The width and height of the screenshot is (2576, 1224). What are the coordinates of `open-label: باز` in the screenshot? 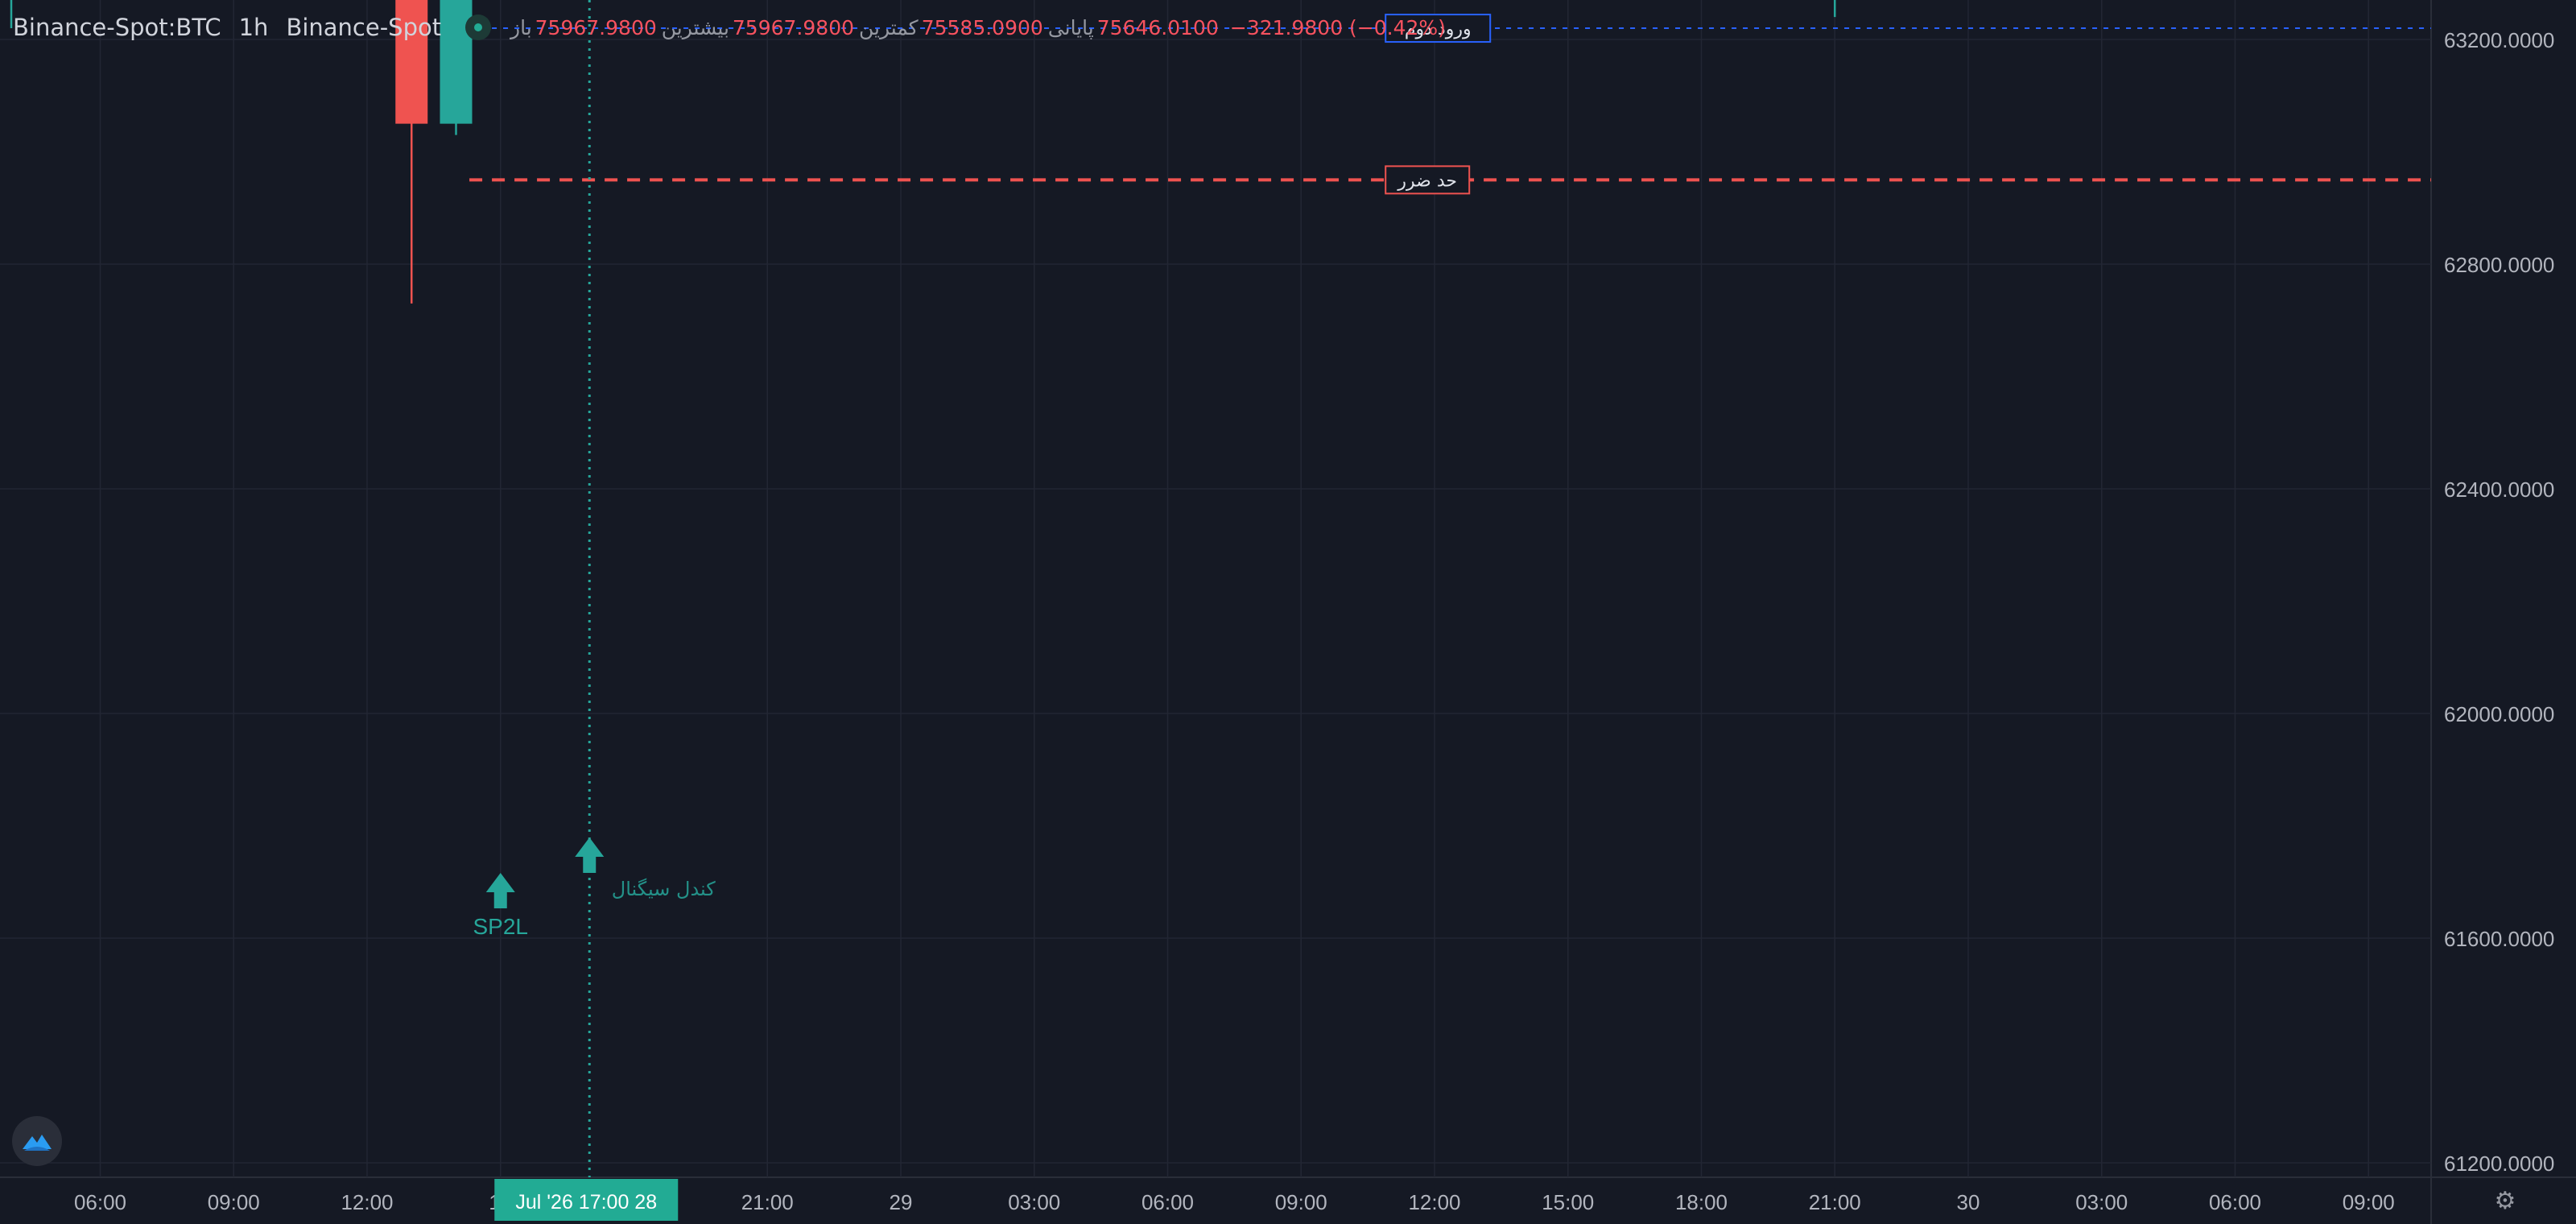 It's located at (521, 27).